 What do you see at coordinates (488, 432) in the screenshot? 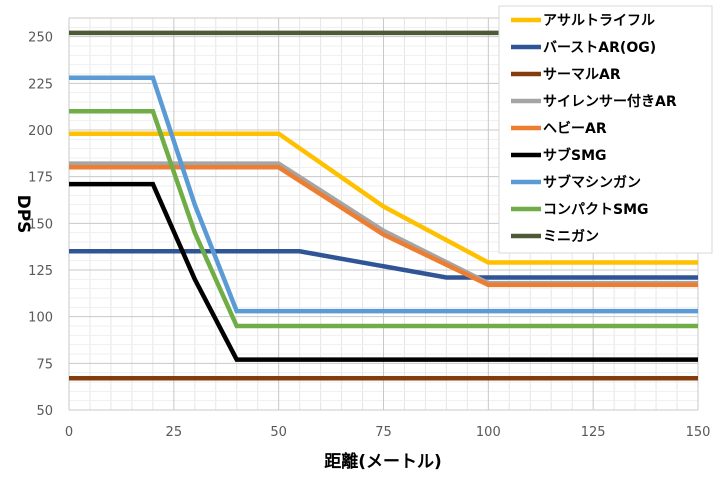
I see `x-tick-label: 100` at bounding box center [488, 432].